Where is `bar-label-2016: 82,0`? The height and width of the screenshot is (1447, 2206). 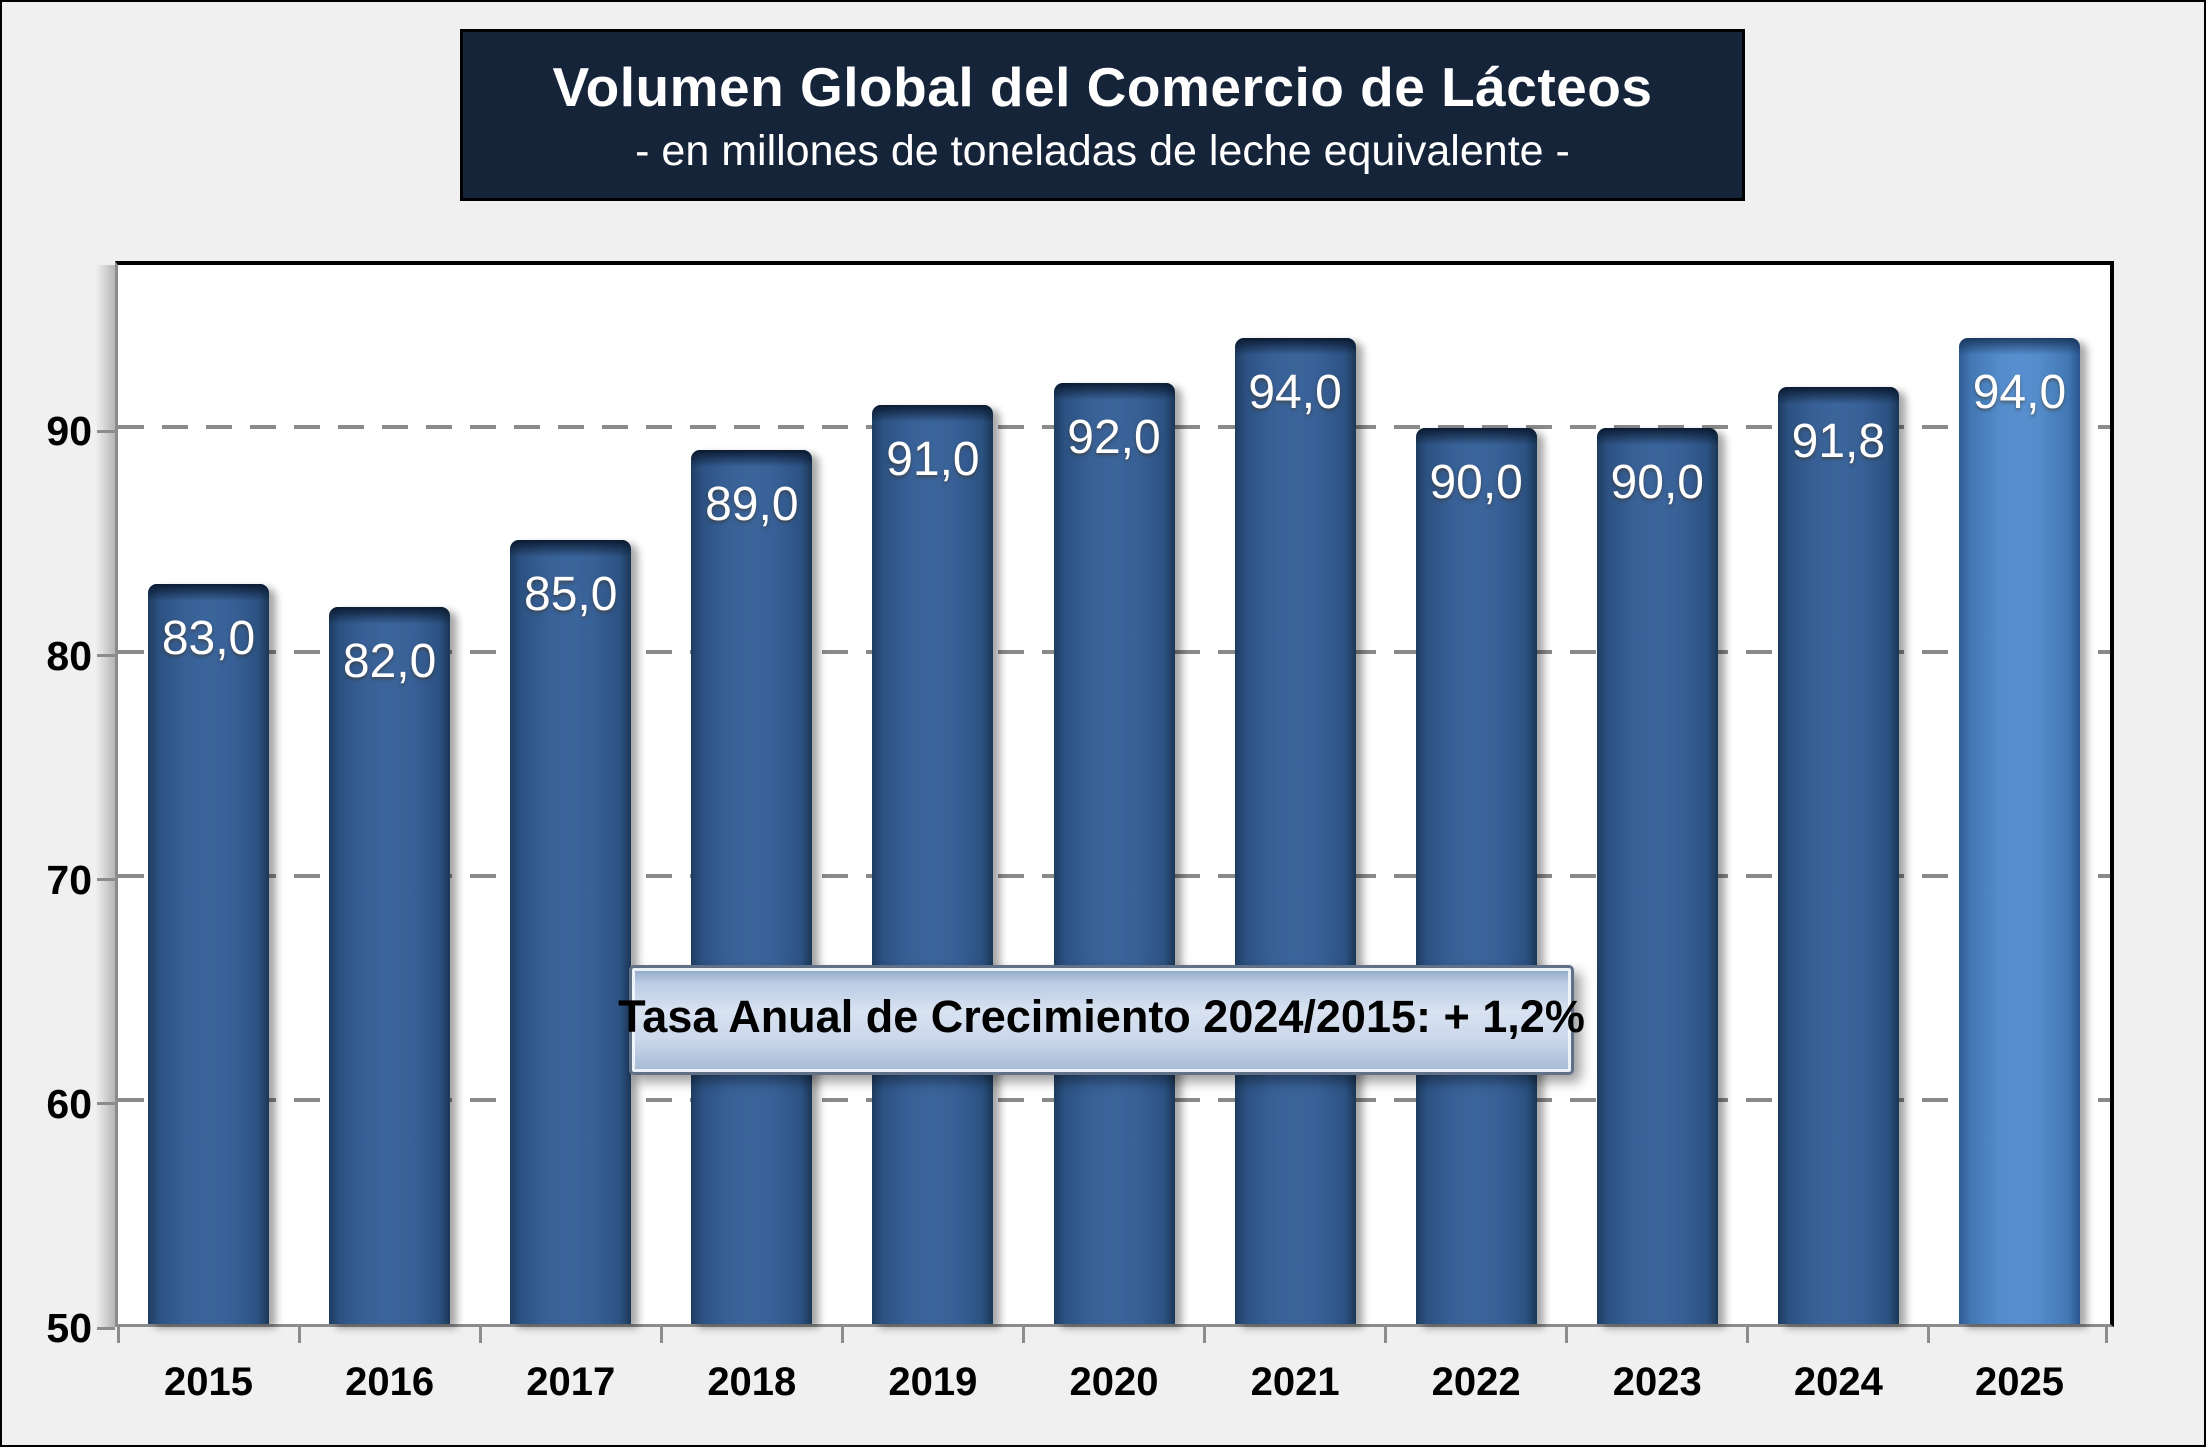 bar-label-2016: 82,0 is located at coordinates (389, 661).